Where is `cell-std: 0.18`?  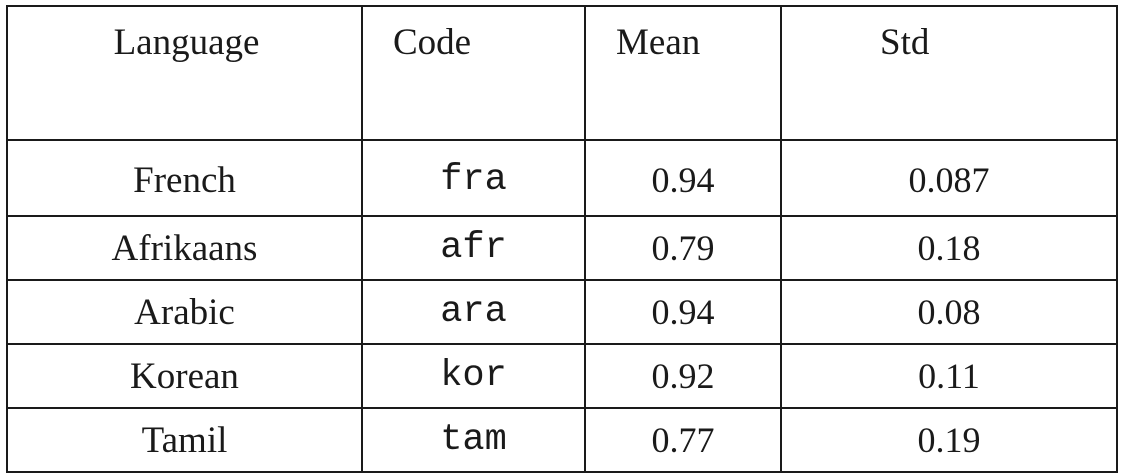 cell-std: 0.18 is located at coordinates (949, 248).